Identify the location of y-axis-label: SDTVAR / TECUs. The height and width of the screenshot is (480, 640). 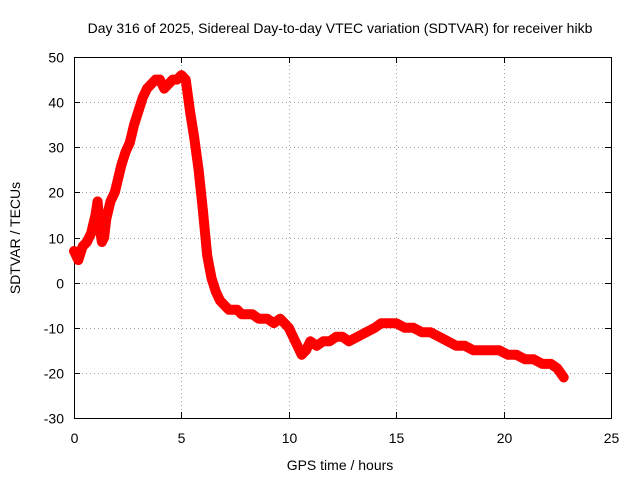
(15, 238).